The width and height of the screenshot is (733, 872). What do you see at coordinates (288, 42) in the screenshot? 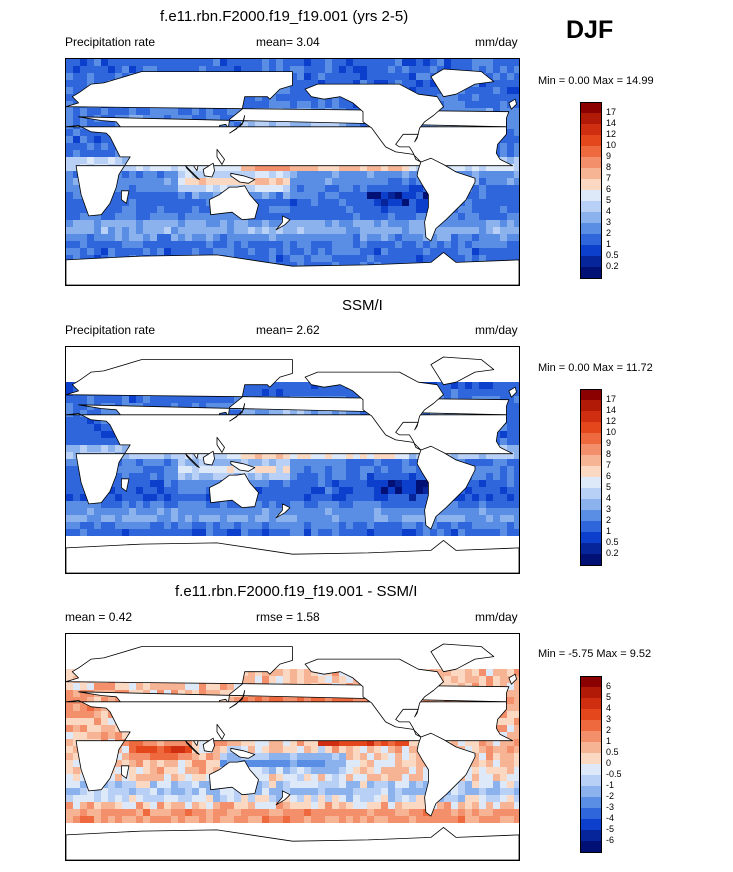
I see `panel1-mean-label: mean= 3.04` at bounding box center [288, 42].